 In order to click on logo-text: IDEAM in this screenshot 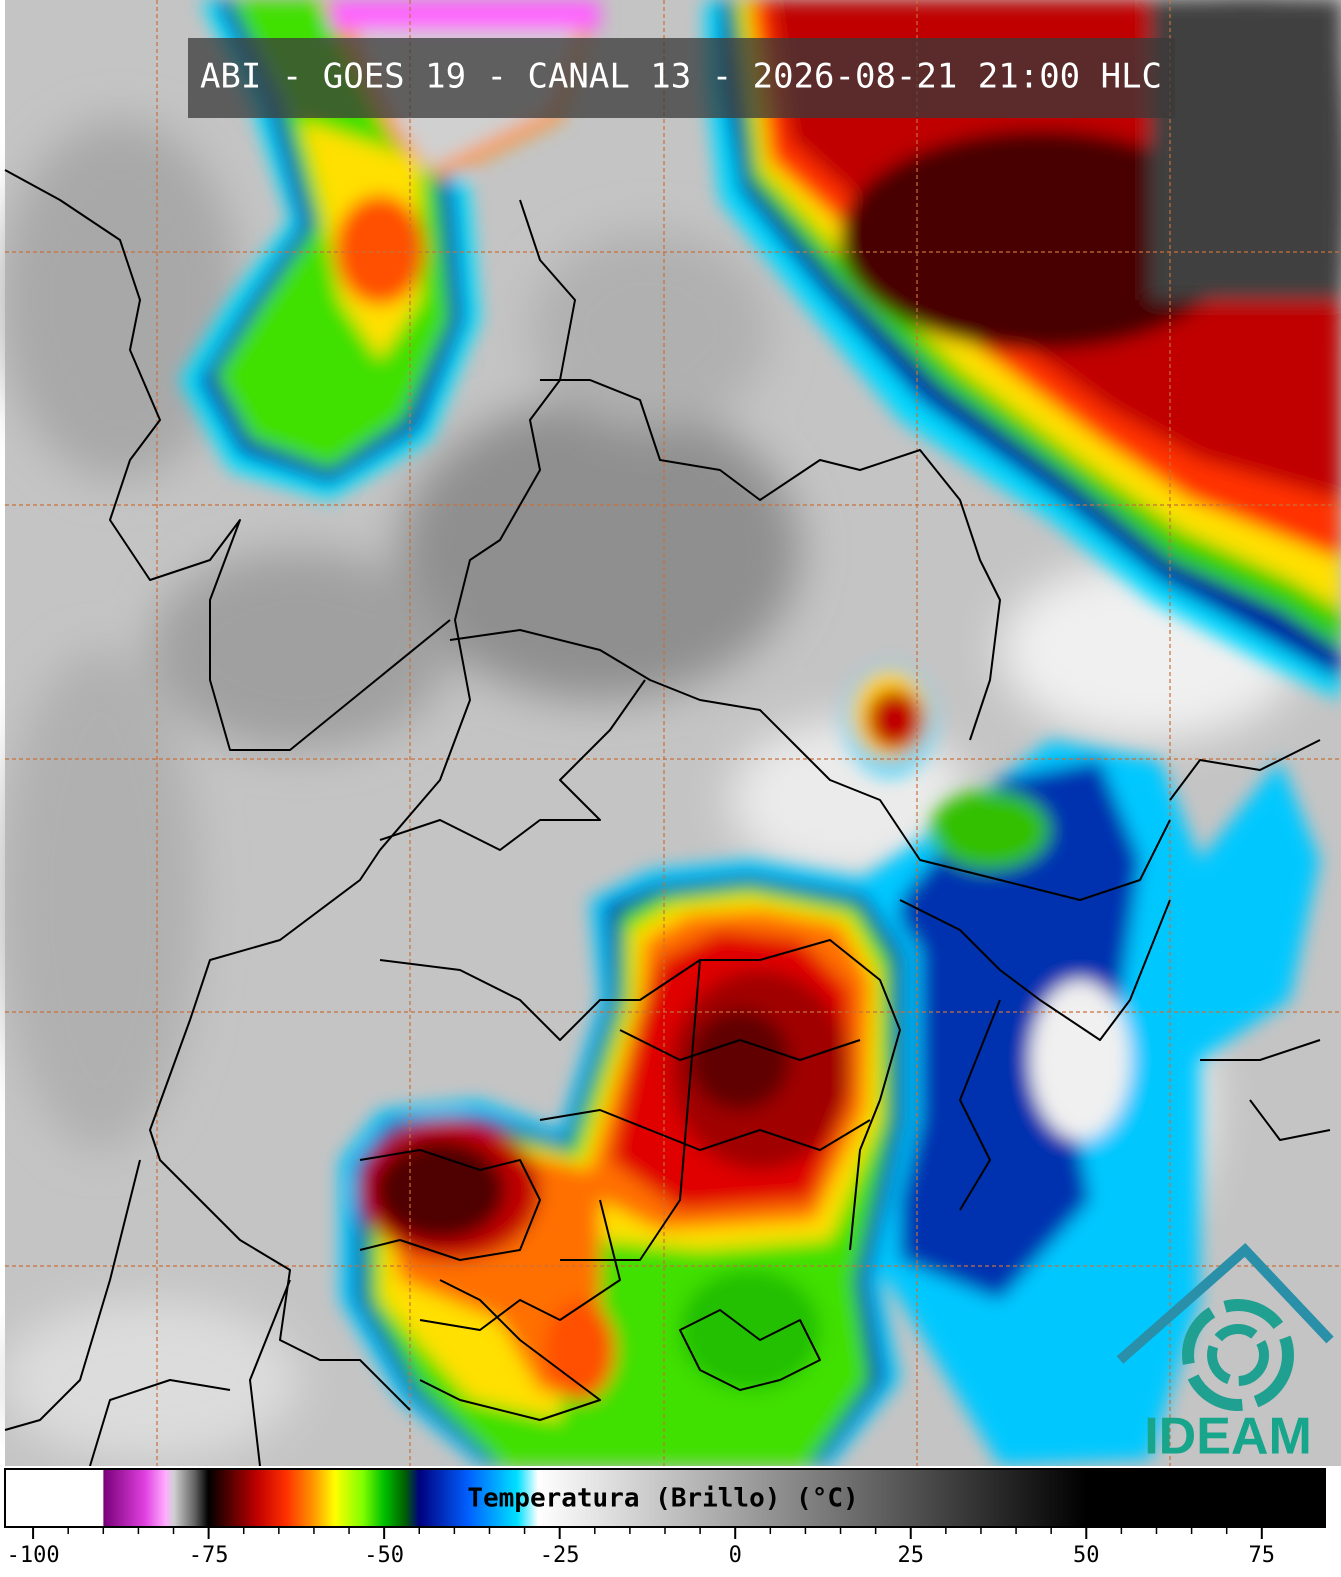, I will do `click(1228, 1437)`.